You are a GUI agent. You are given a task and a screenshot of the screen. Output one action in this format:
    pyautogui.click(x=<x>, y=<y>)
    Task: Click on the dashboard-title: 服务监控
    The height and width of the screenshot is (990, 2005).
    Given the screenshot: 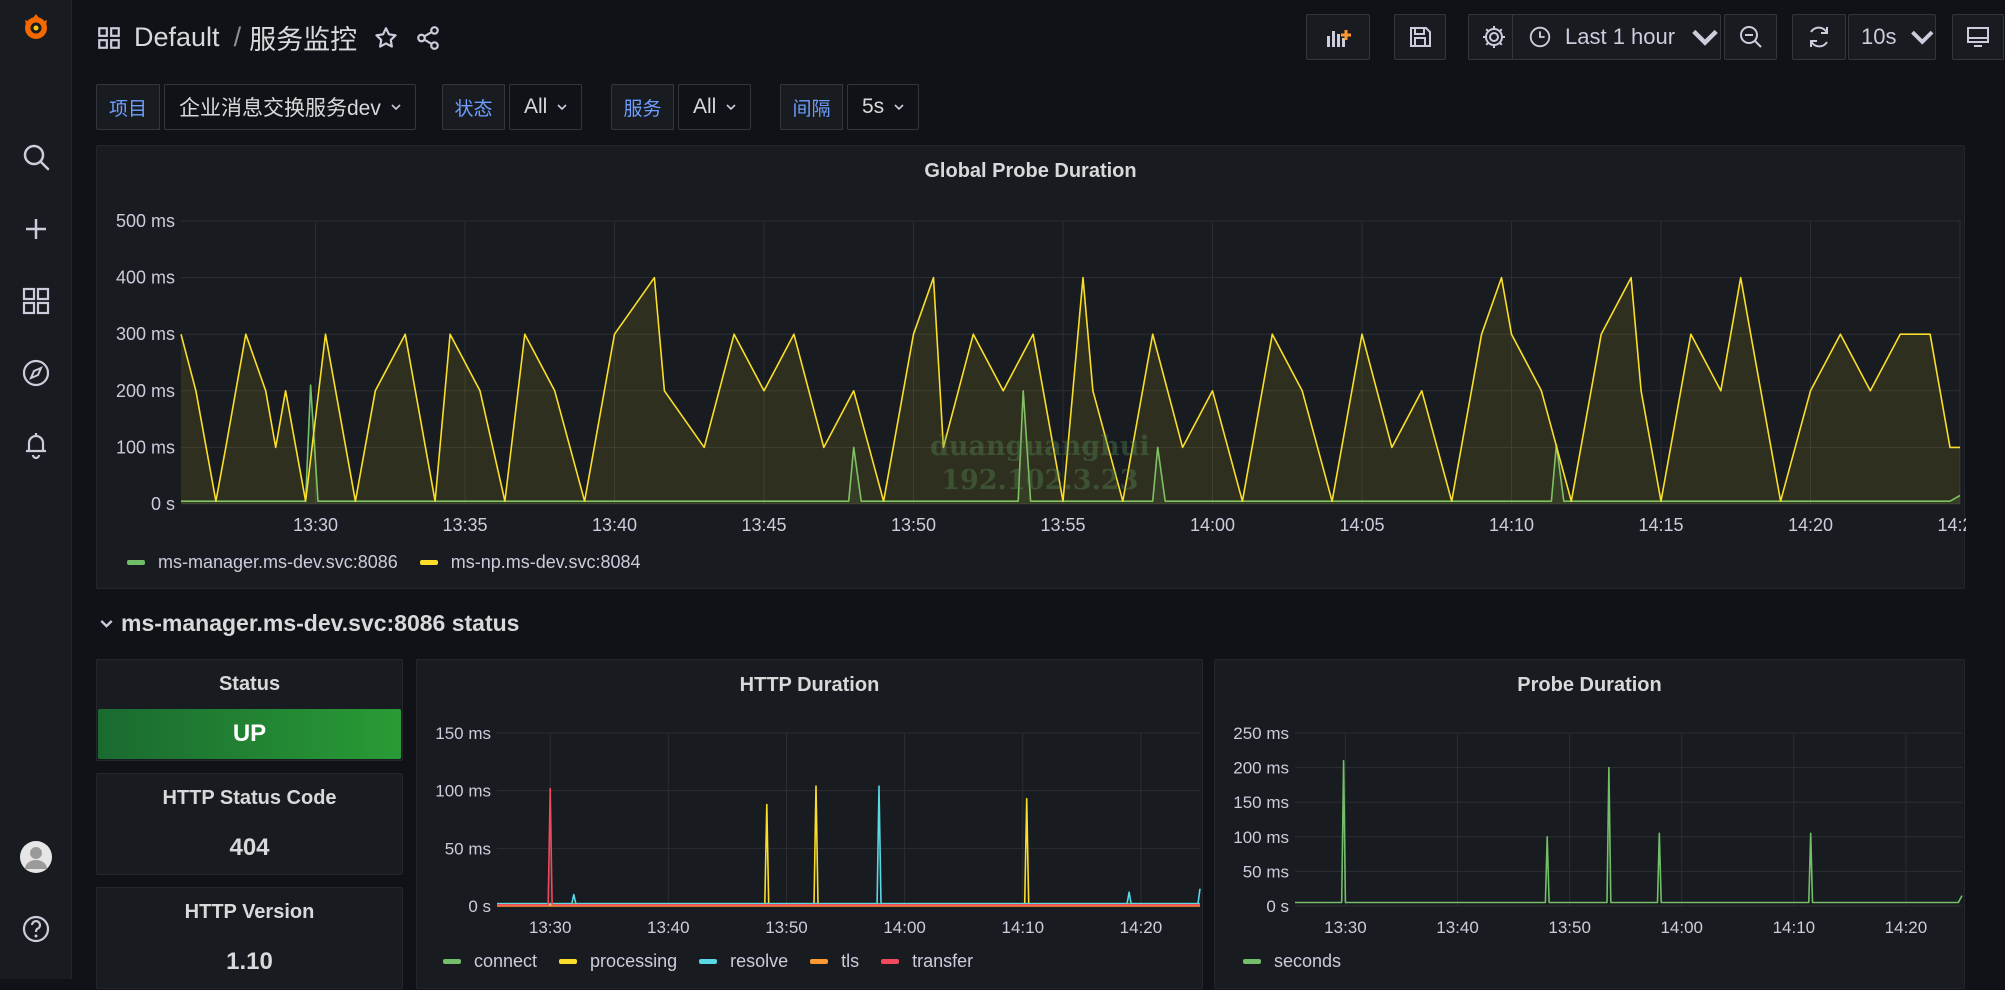 What is the action you would take?
    pyautogui.click(x=303, y=40)
    